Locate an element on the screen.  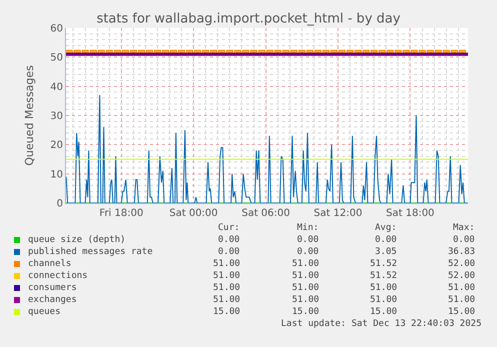
y-tick-label: 60 is located at coordinates (56, 29).